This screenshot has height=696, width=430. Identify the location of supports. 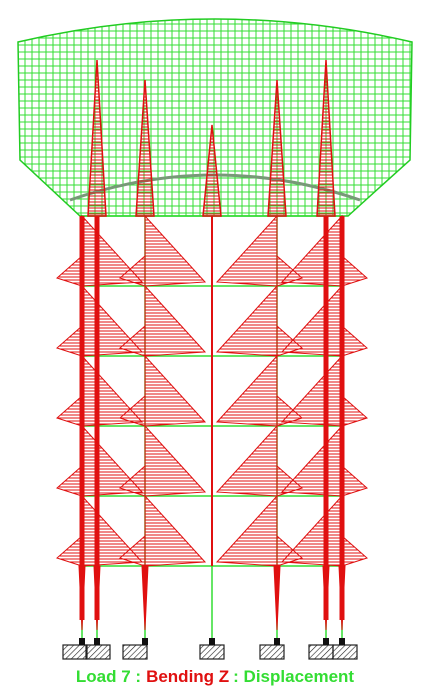
(210, 649).